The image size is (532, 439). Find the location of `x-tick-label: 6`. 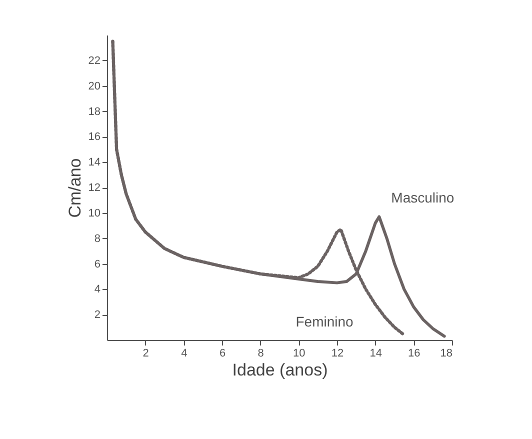

x-tick-label: 6 is located at coordinates (222, 354).